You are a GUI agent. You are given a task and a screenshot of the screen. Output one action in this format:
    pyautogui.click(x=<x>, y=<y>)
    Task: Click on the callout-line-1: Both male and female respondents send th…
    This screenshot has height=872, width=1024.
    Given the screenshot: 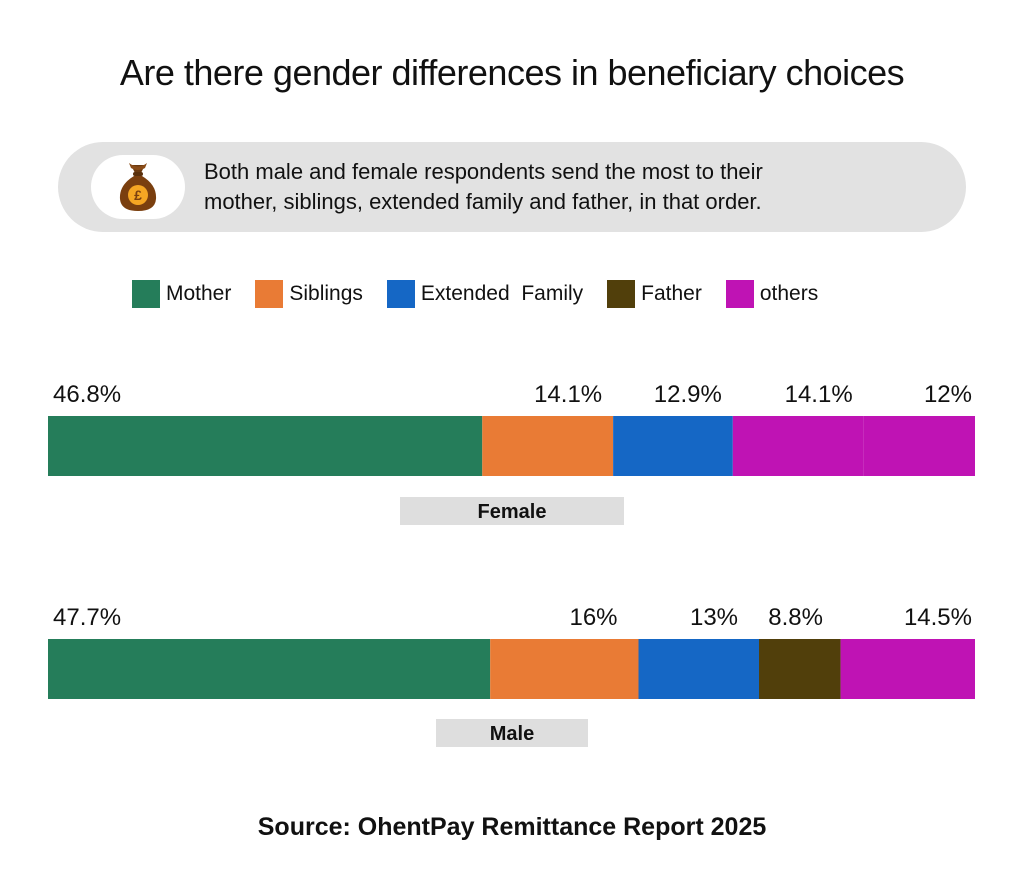 What is the action you would take?
    pyautogui.click(x=483, y=171)
    